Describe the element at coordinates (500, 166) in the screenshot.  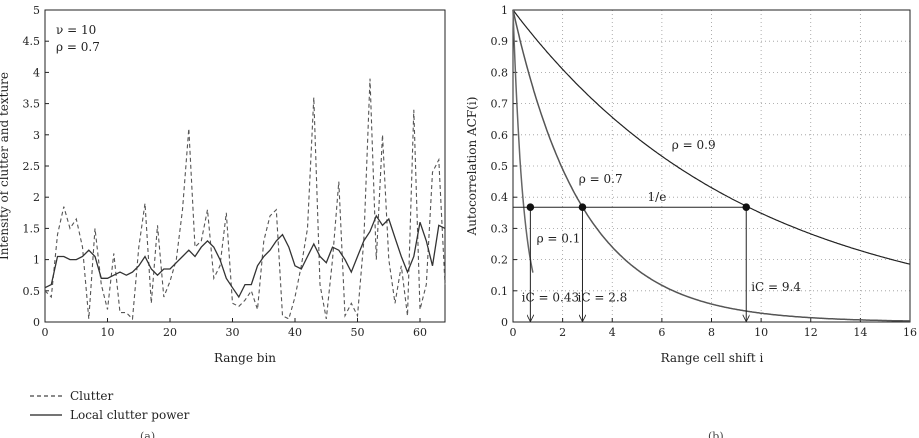
I see `b-y-tick-label: 0.5` at that location.